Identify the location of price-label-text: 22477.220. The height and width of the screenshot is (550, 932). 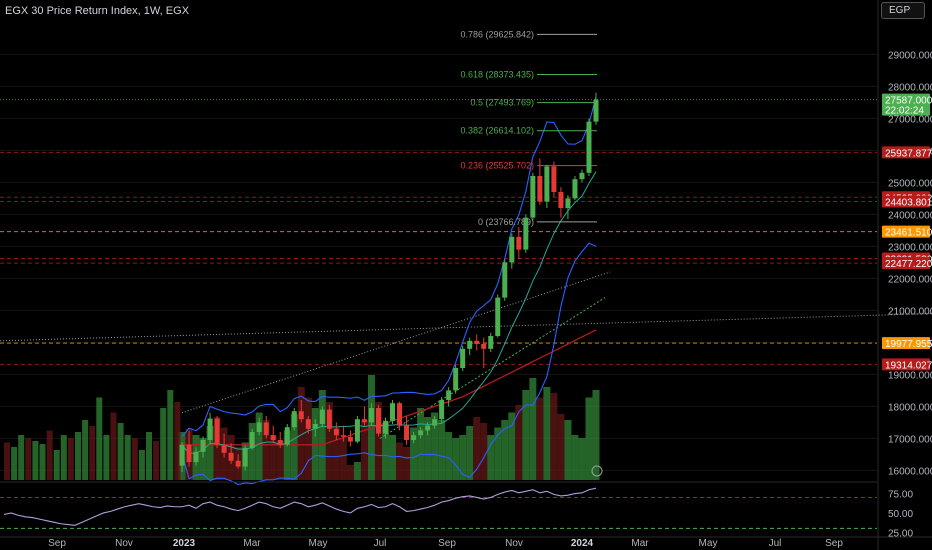
(908, 264).